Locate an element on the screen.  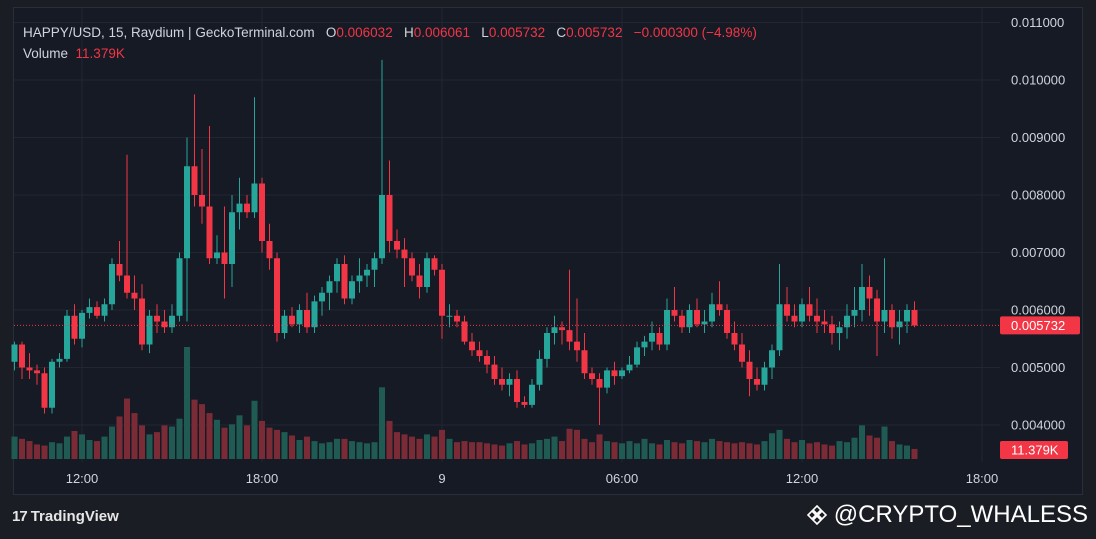
last-price-label: 0.005732 is located at coordinates (1040, 325).